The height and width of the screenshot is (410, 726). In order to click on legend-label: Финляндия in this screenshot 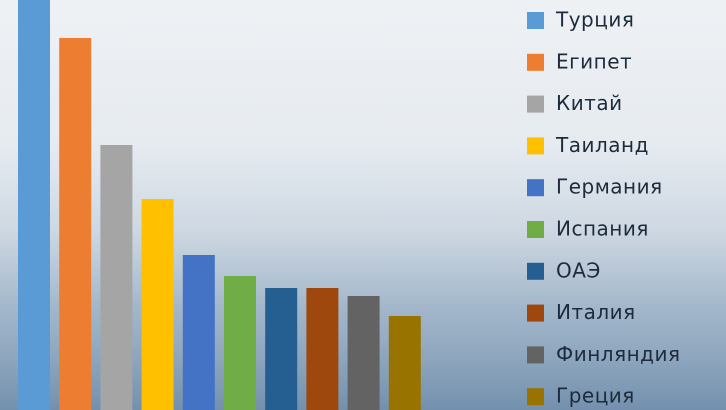, I will do `click(618, 354)`.